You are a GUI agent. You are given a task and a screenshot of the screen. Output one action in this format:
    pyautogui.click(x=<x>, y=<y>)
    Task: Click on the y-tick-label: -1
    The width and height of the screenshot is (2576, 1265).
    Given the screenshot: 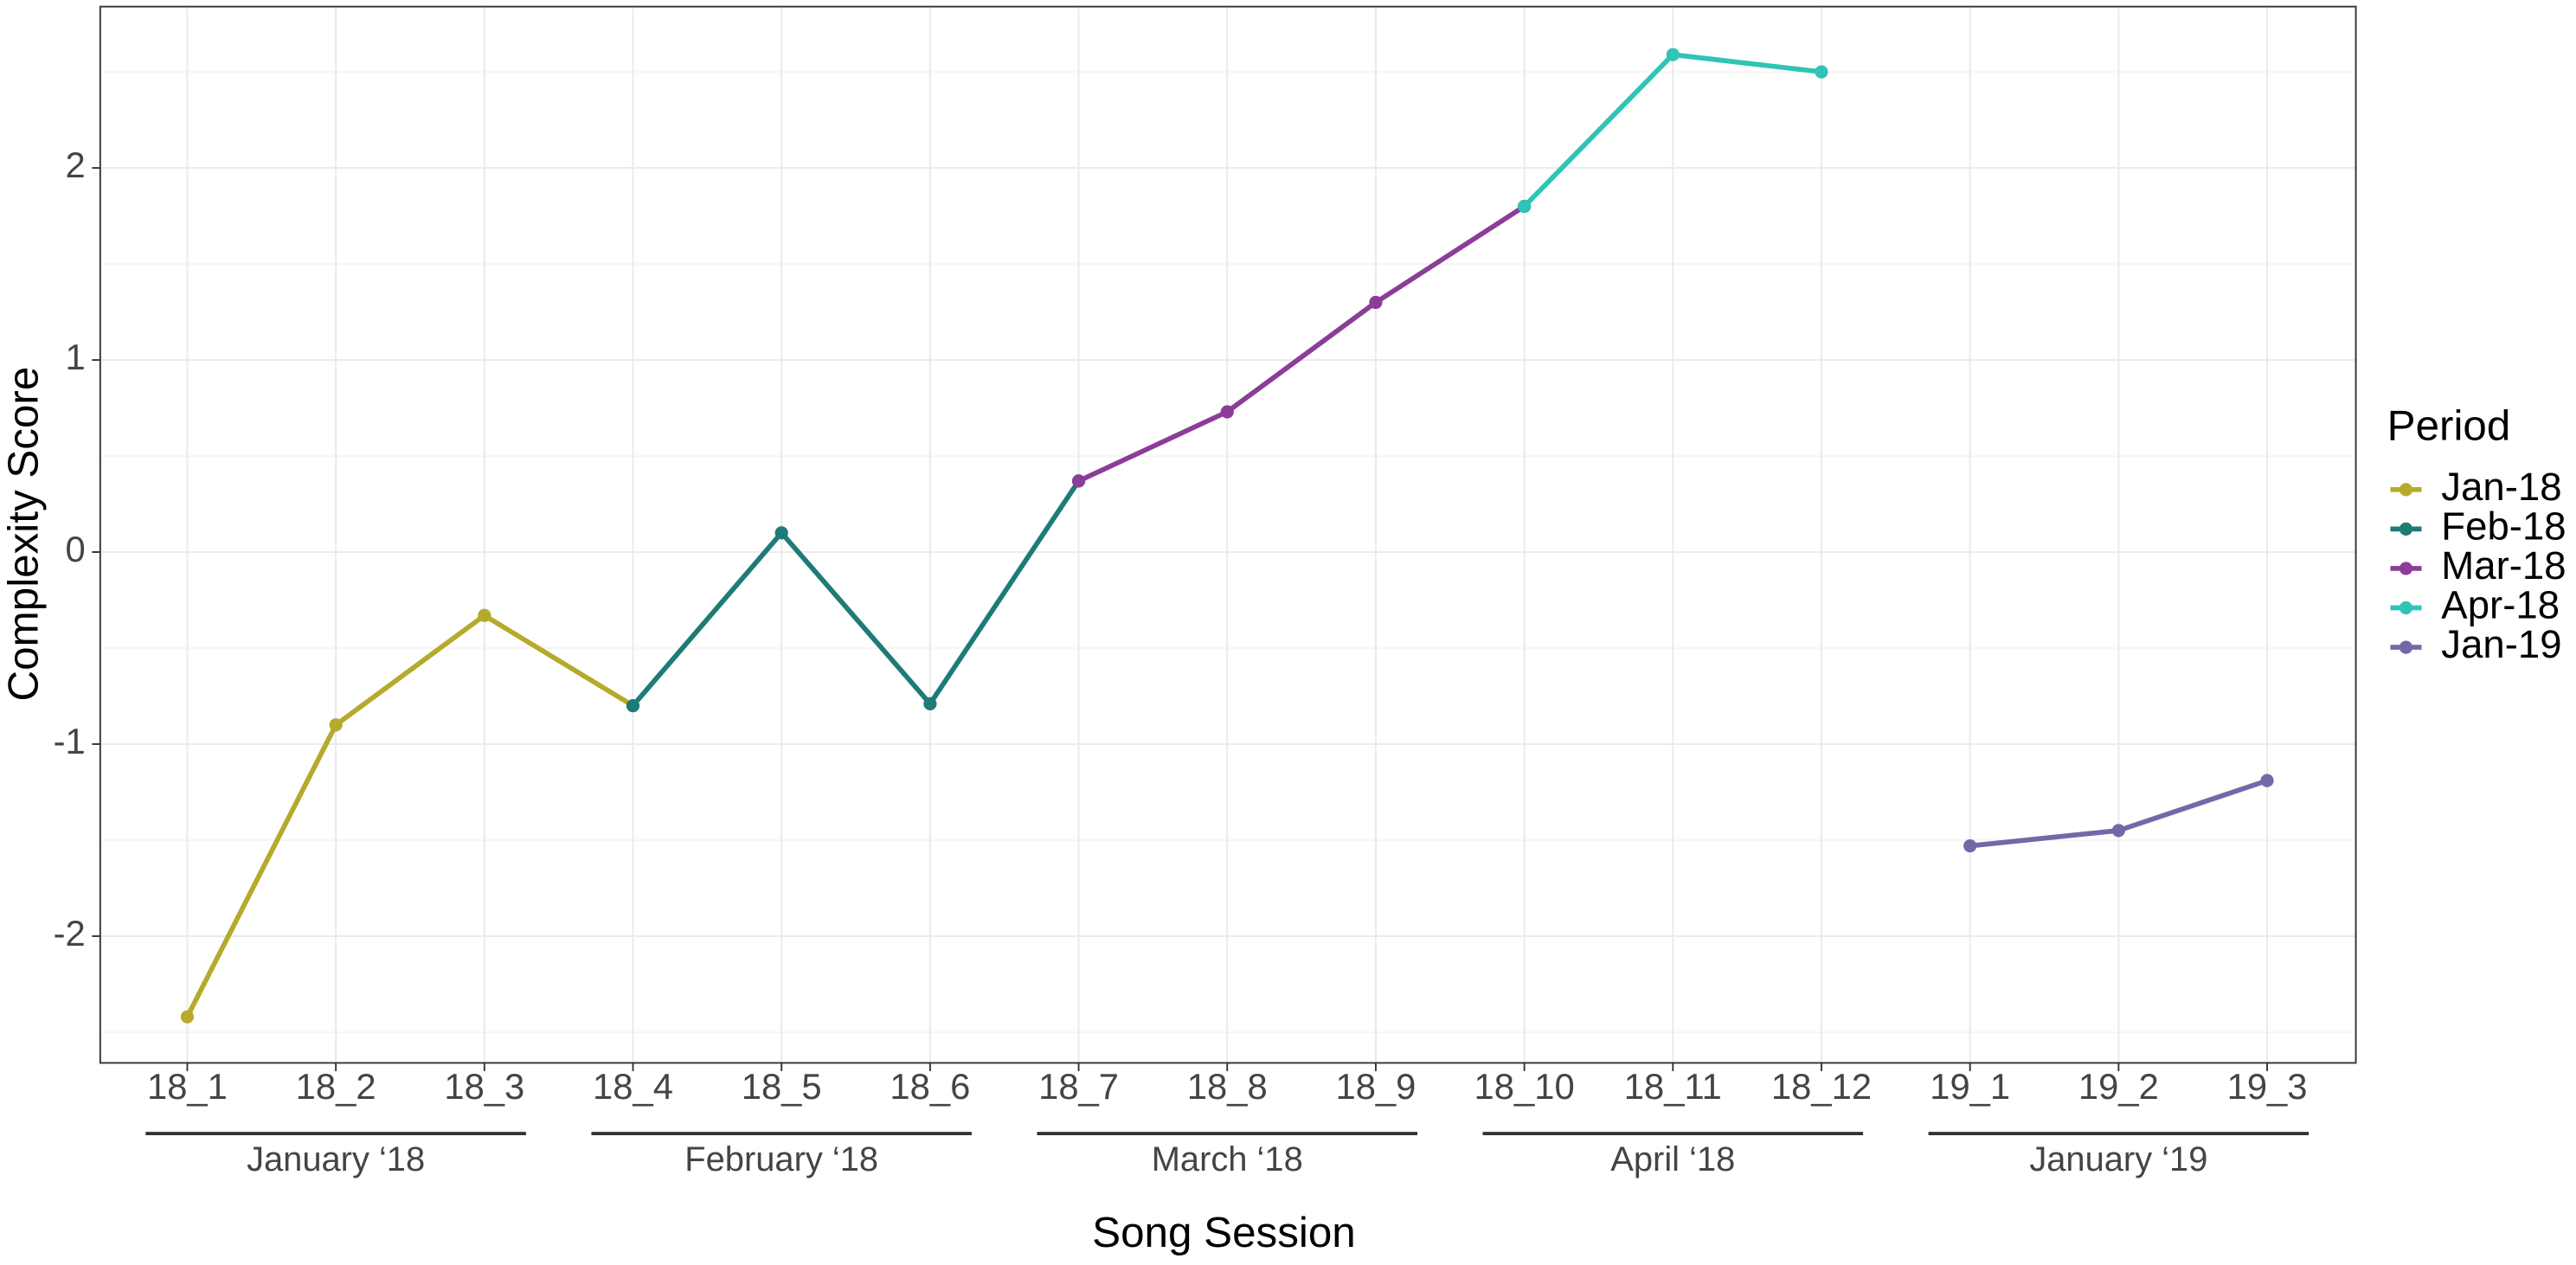 What is the action you would take?
    pyautogui.click(x=70, y=741)
    